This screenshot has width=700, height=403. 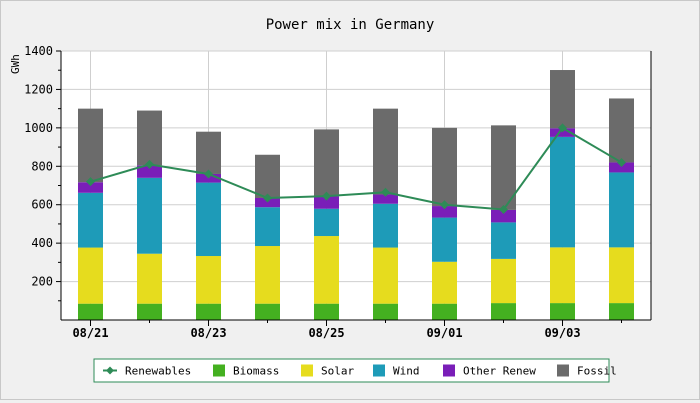 What do you see at coordinates (42, 166) in the screenshot?
I see `y-tick-label: 800` at bounding box center [42, 166].